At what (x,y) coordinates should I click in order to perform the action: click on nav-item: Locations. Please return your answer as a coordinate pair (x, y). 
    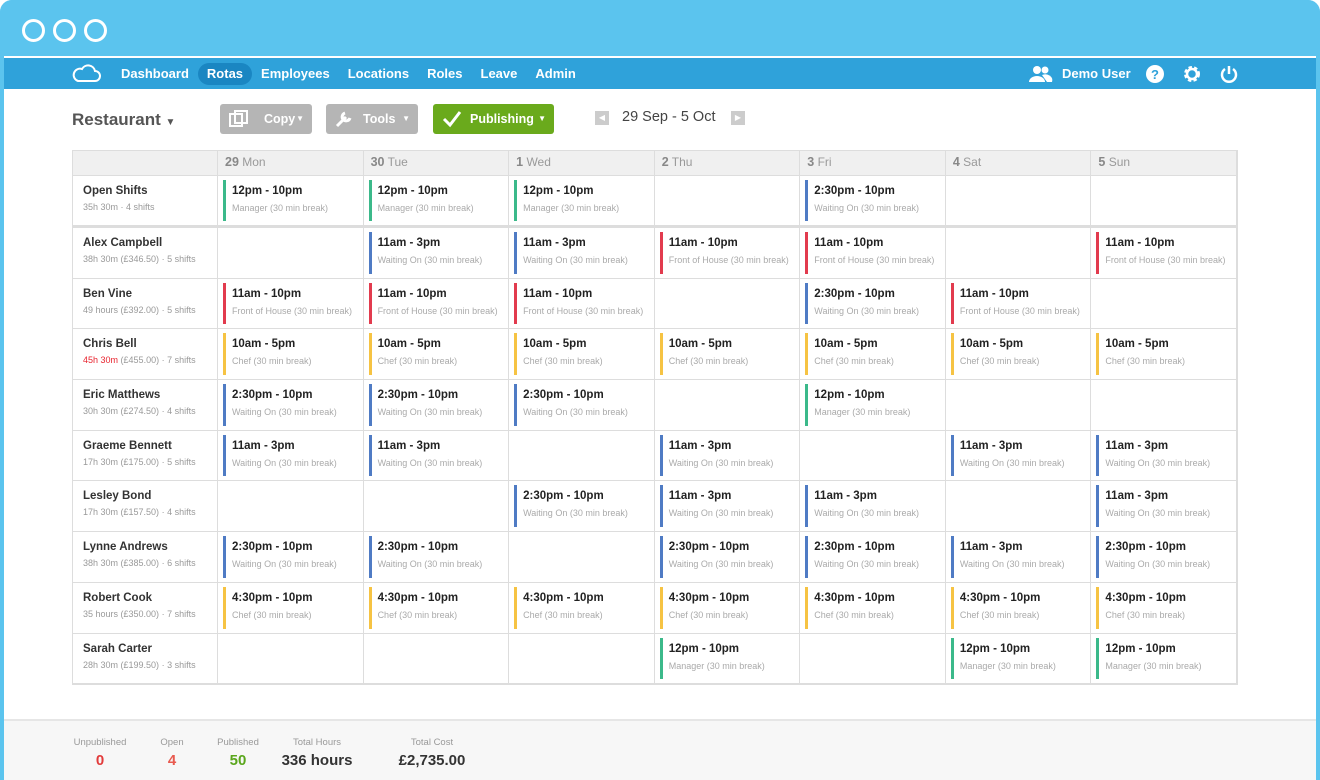
    Looking at the image, I should click on (378, 73).